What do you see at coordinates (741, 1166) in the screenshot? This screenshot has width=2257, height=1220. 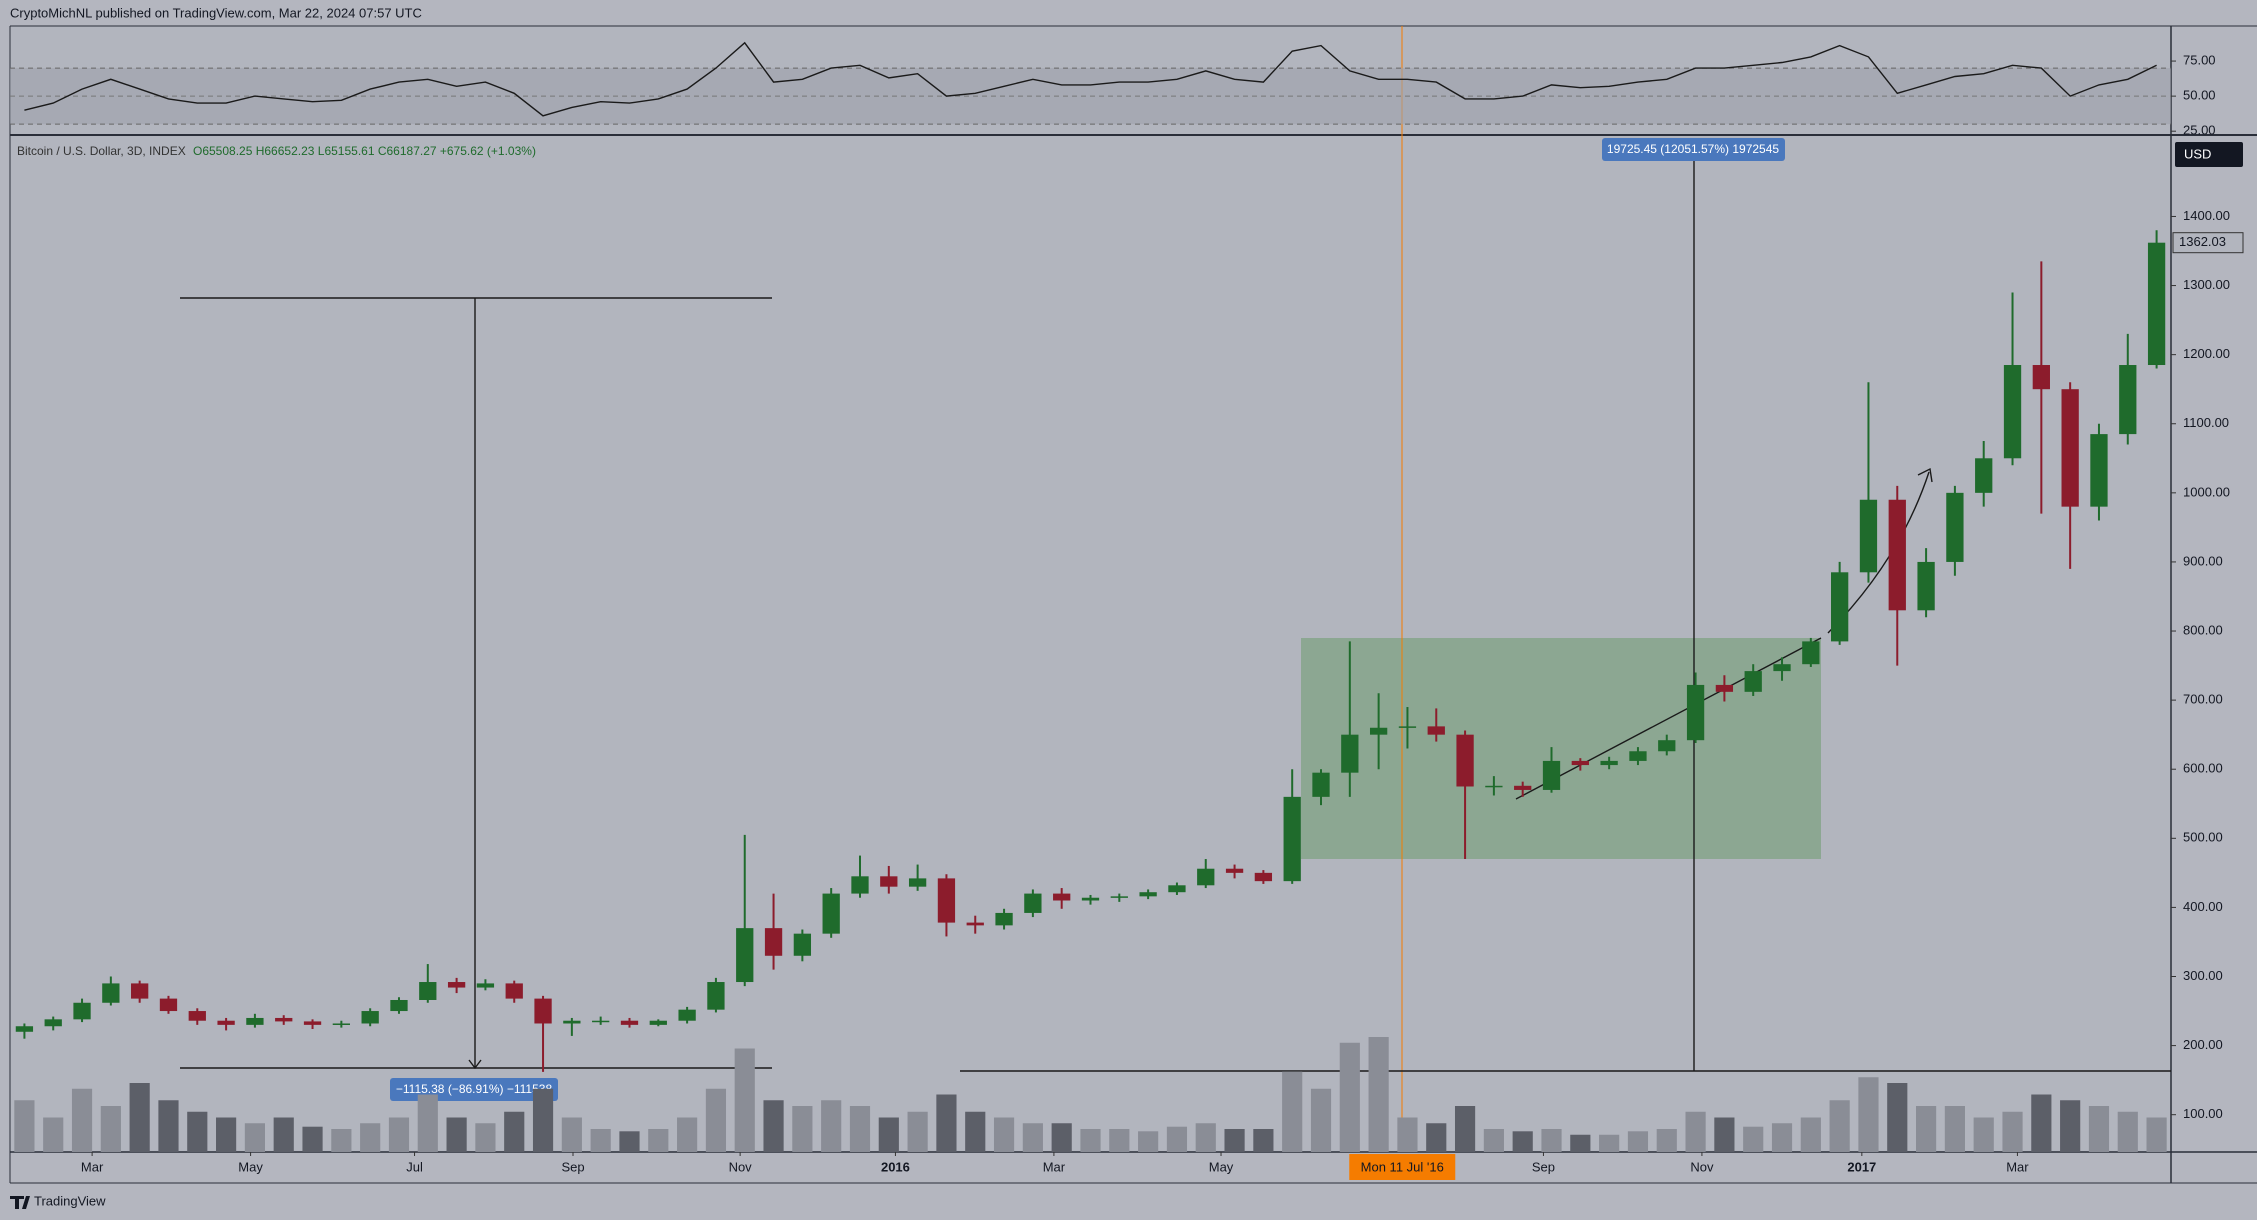 I see `x-tick-label: Nov` at bounding box center [741, 1166].